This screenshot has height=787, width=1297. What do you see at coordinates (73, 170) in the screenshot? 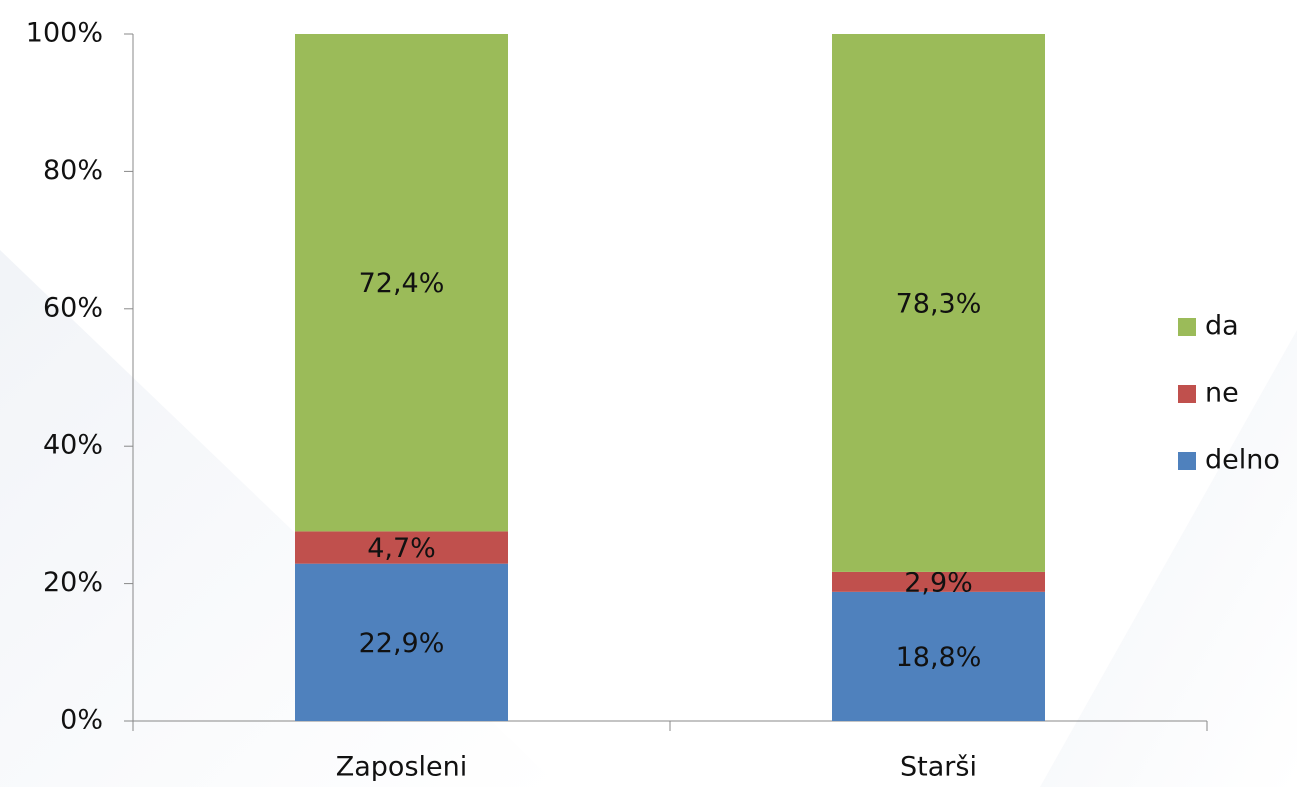
I see `y-tick-label: 80%` at bounding box center [73, 170].